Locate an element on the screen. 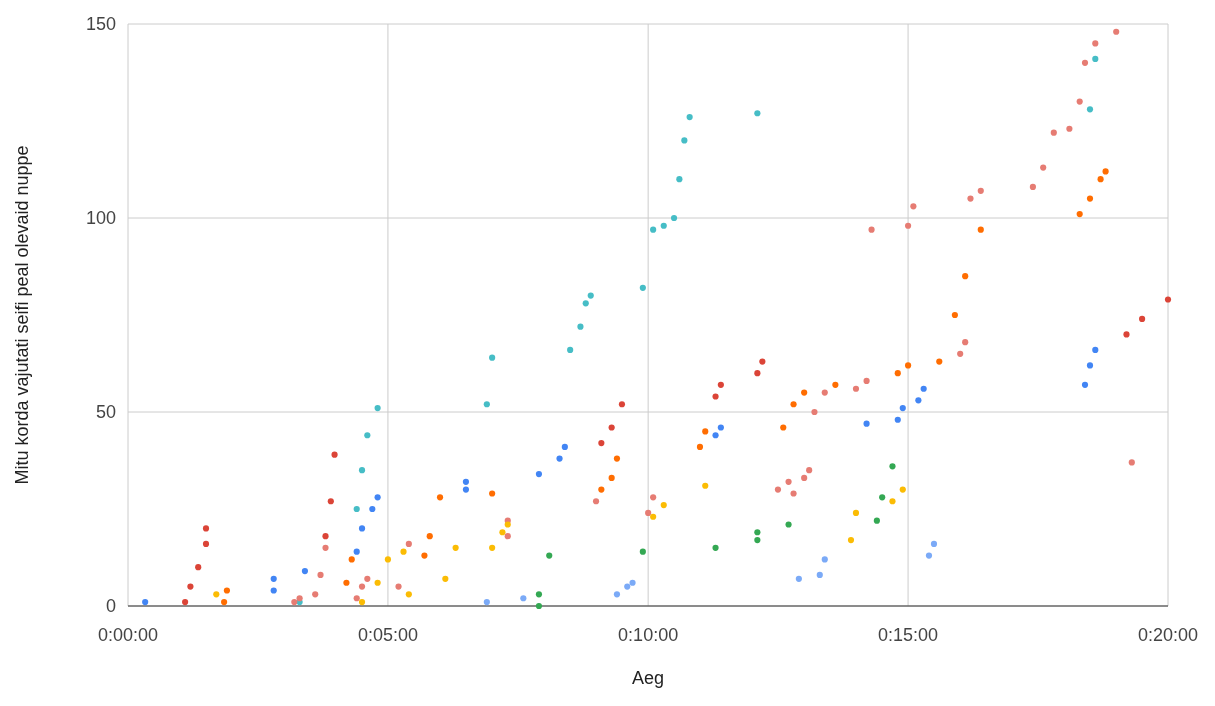 The width and height of the screenshot is (1215, 706). y-axis-title: Mitu korda vajutati seifi peal olevaid nuppe is located at coordinates (22, 315).